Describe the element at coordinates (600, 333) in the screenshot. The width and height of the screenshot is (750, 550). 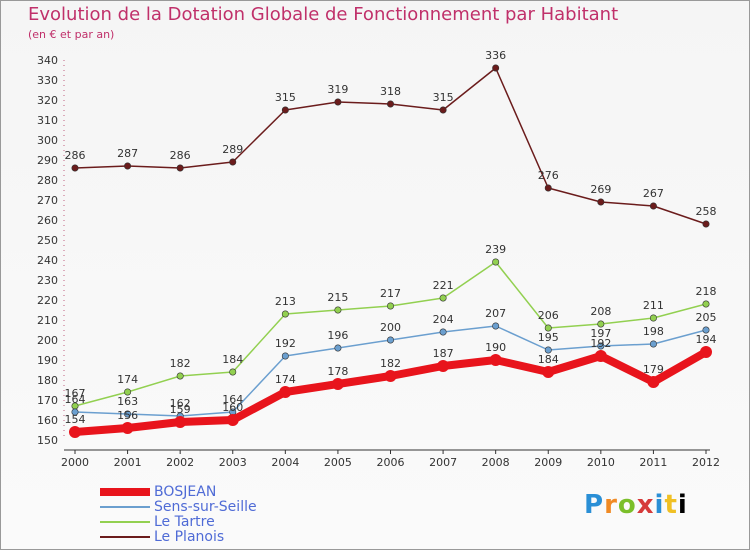
I see `data-label-sens-sur-seille: 197` at that location.